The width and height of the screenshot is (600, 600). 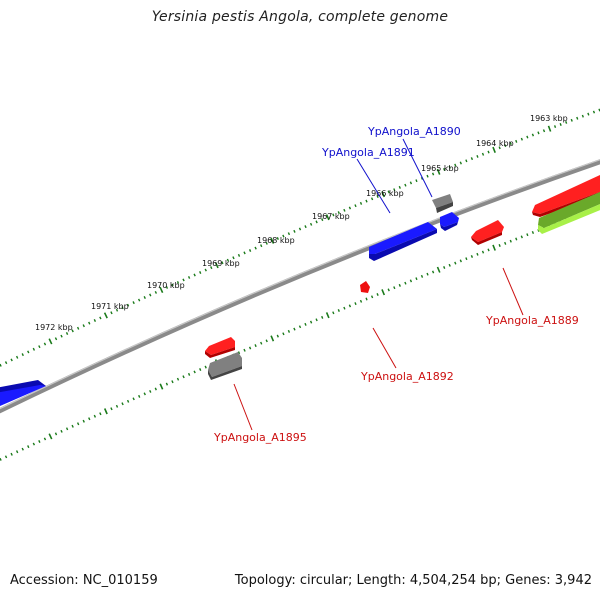 I want to click on reverse-gene-a1889, so click(x=487, y=232).